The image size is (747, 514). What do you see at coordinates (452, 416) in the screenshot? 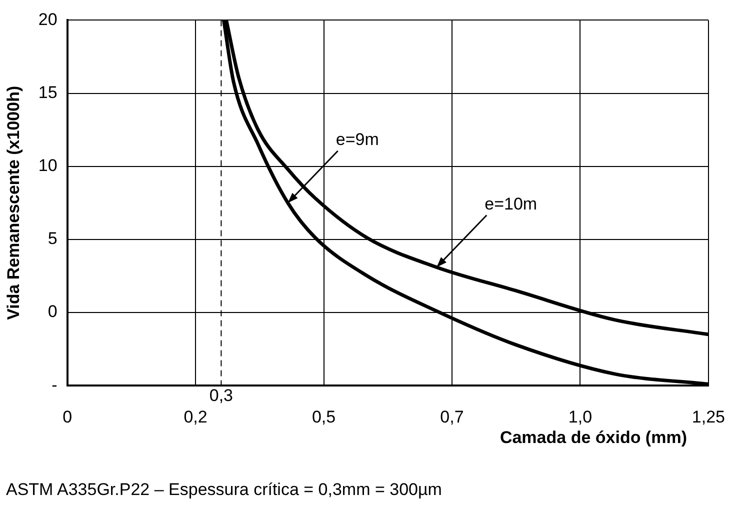
I see `x-tick-label: 0,7` at bounding box center [452, 416].